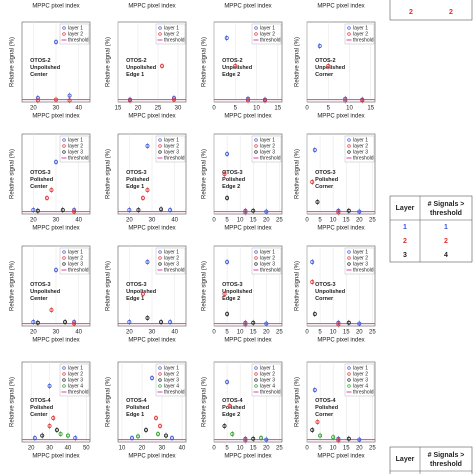  Describe the element at coordinates (405, 227) in the screenshot. I see `table-cell: 1` at that location.